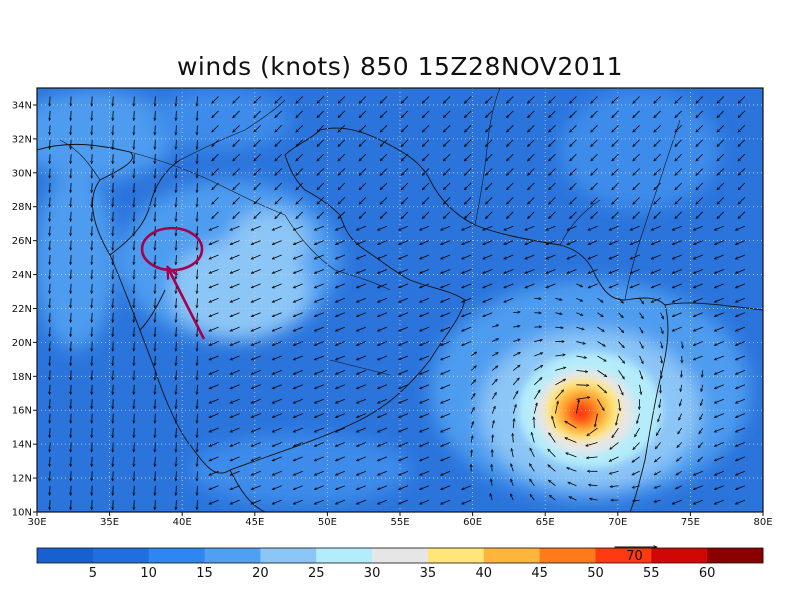 Image resolution: width=800 pixels, height=600 pixels. Describe the element at coordinates (399, 522) in the screenshot. I see `lon-tick-label: 55E` at that location.